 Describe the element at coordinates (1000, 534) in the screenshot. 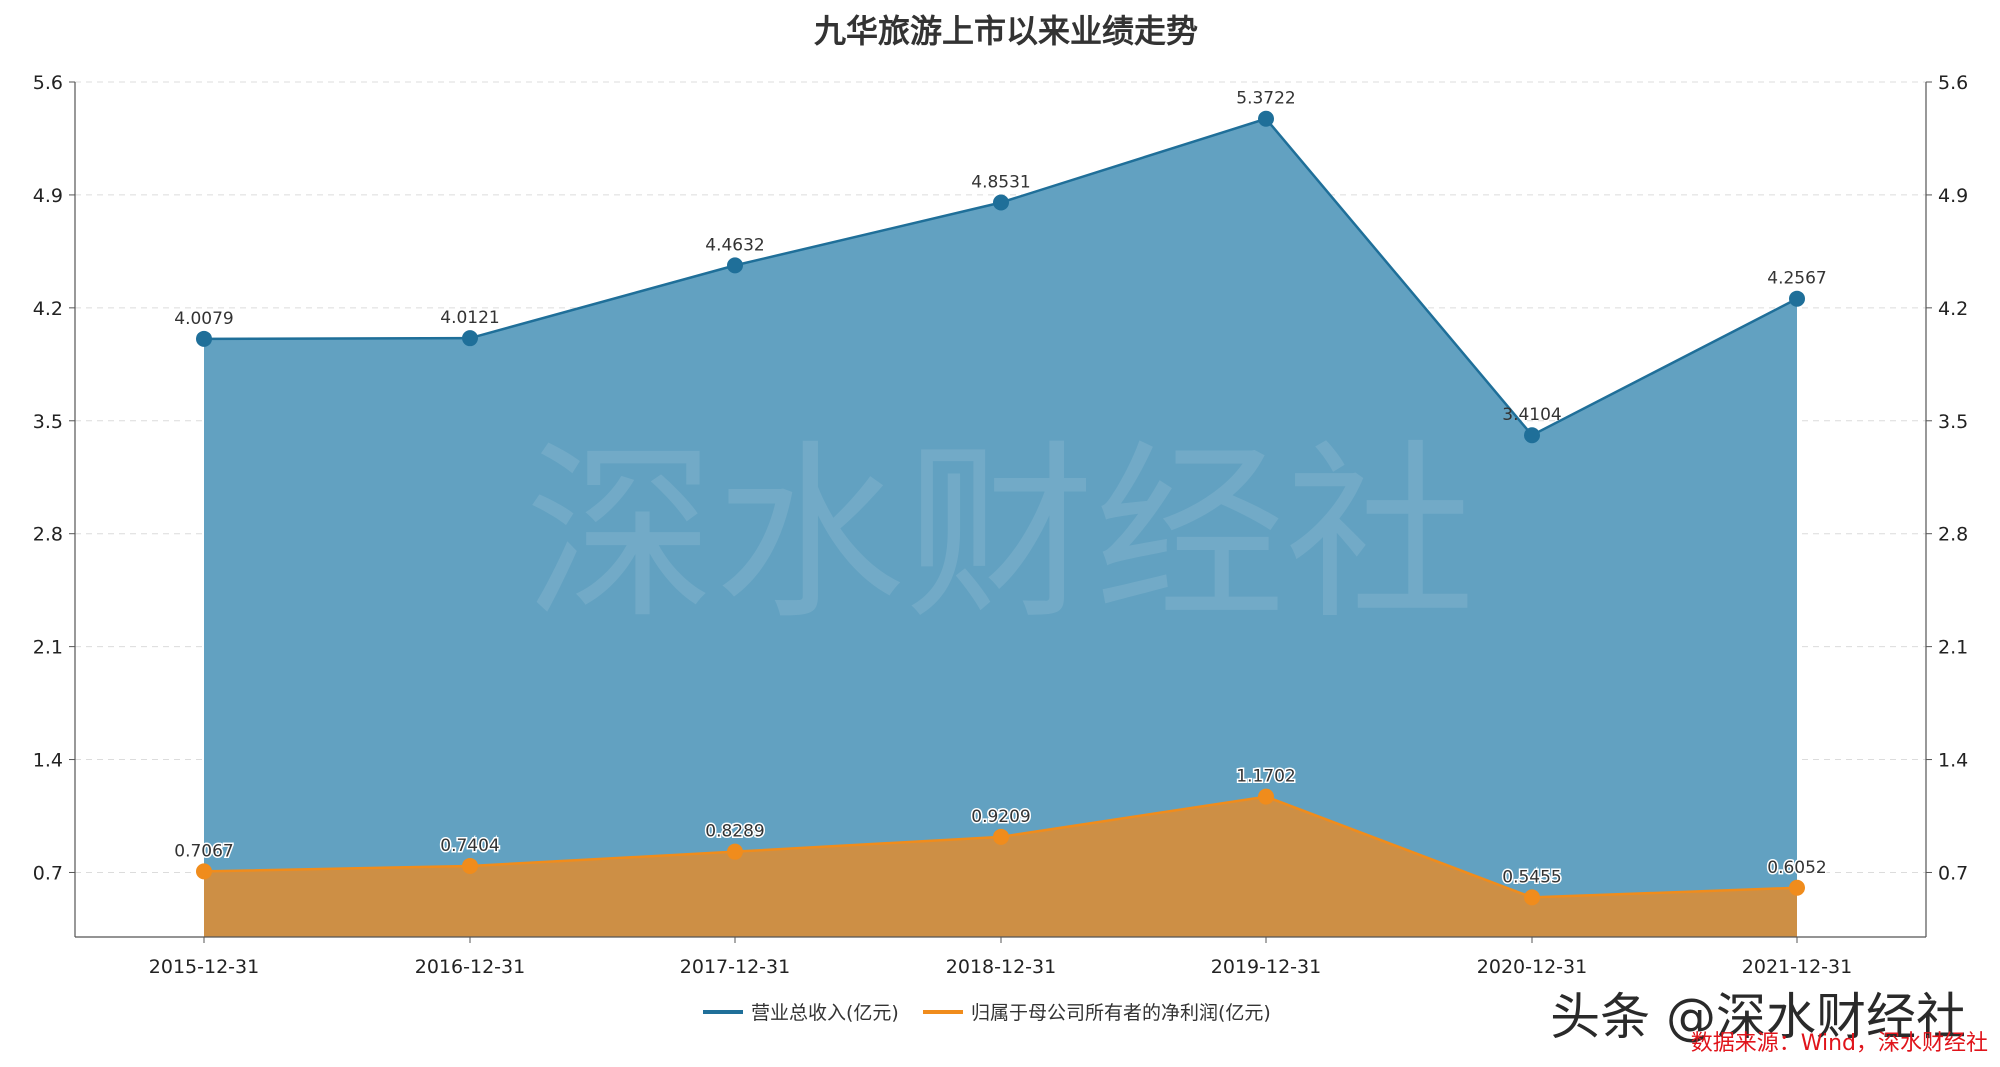

I see `watermark: 深水财经社` at that location.